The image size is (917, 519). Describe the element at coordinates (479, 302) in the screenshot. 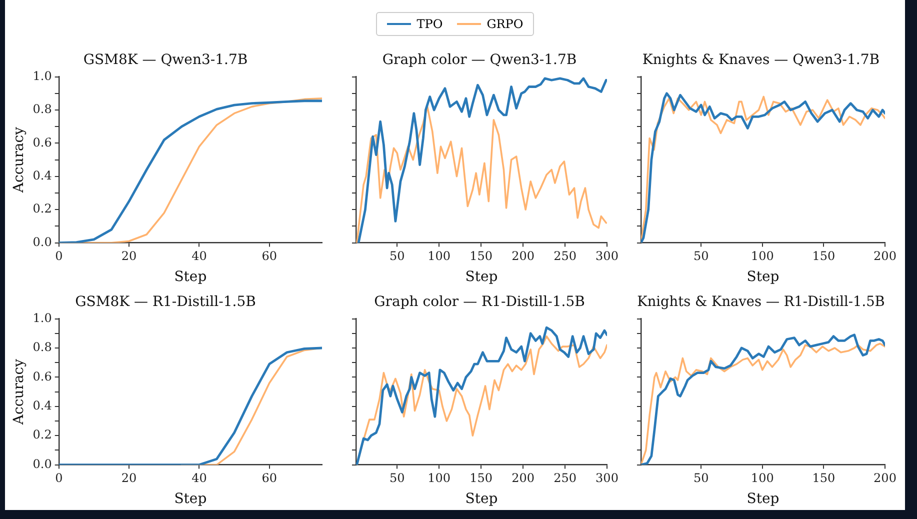

I see `chart-title: Graph color — R1-Distill-1.5B` at that location.